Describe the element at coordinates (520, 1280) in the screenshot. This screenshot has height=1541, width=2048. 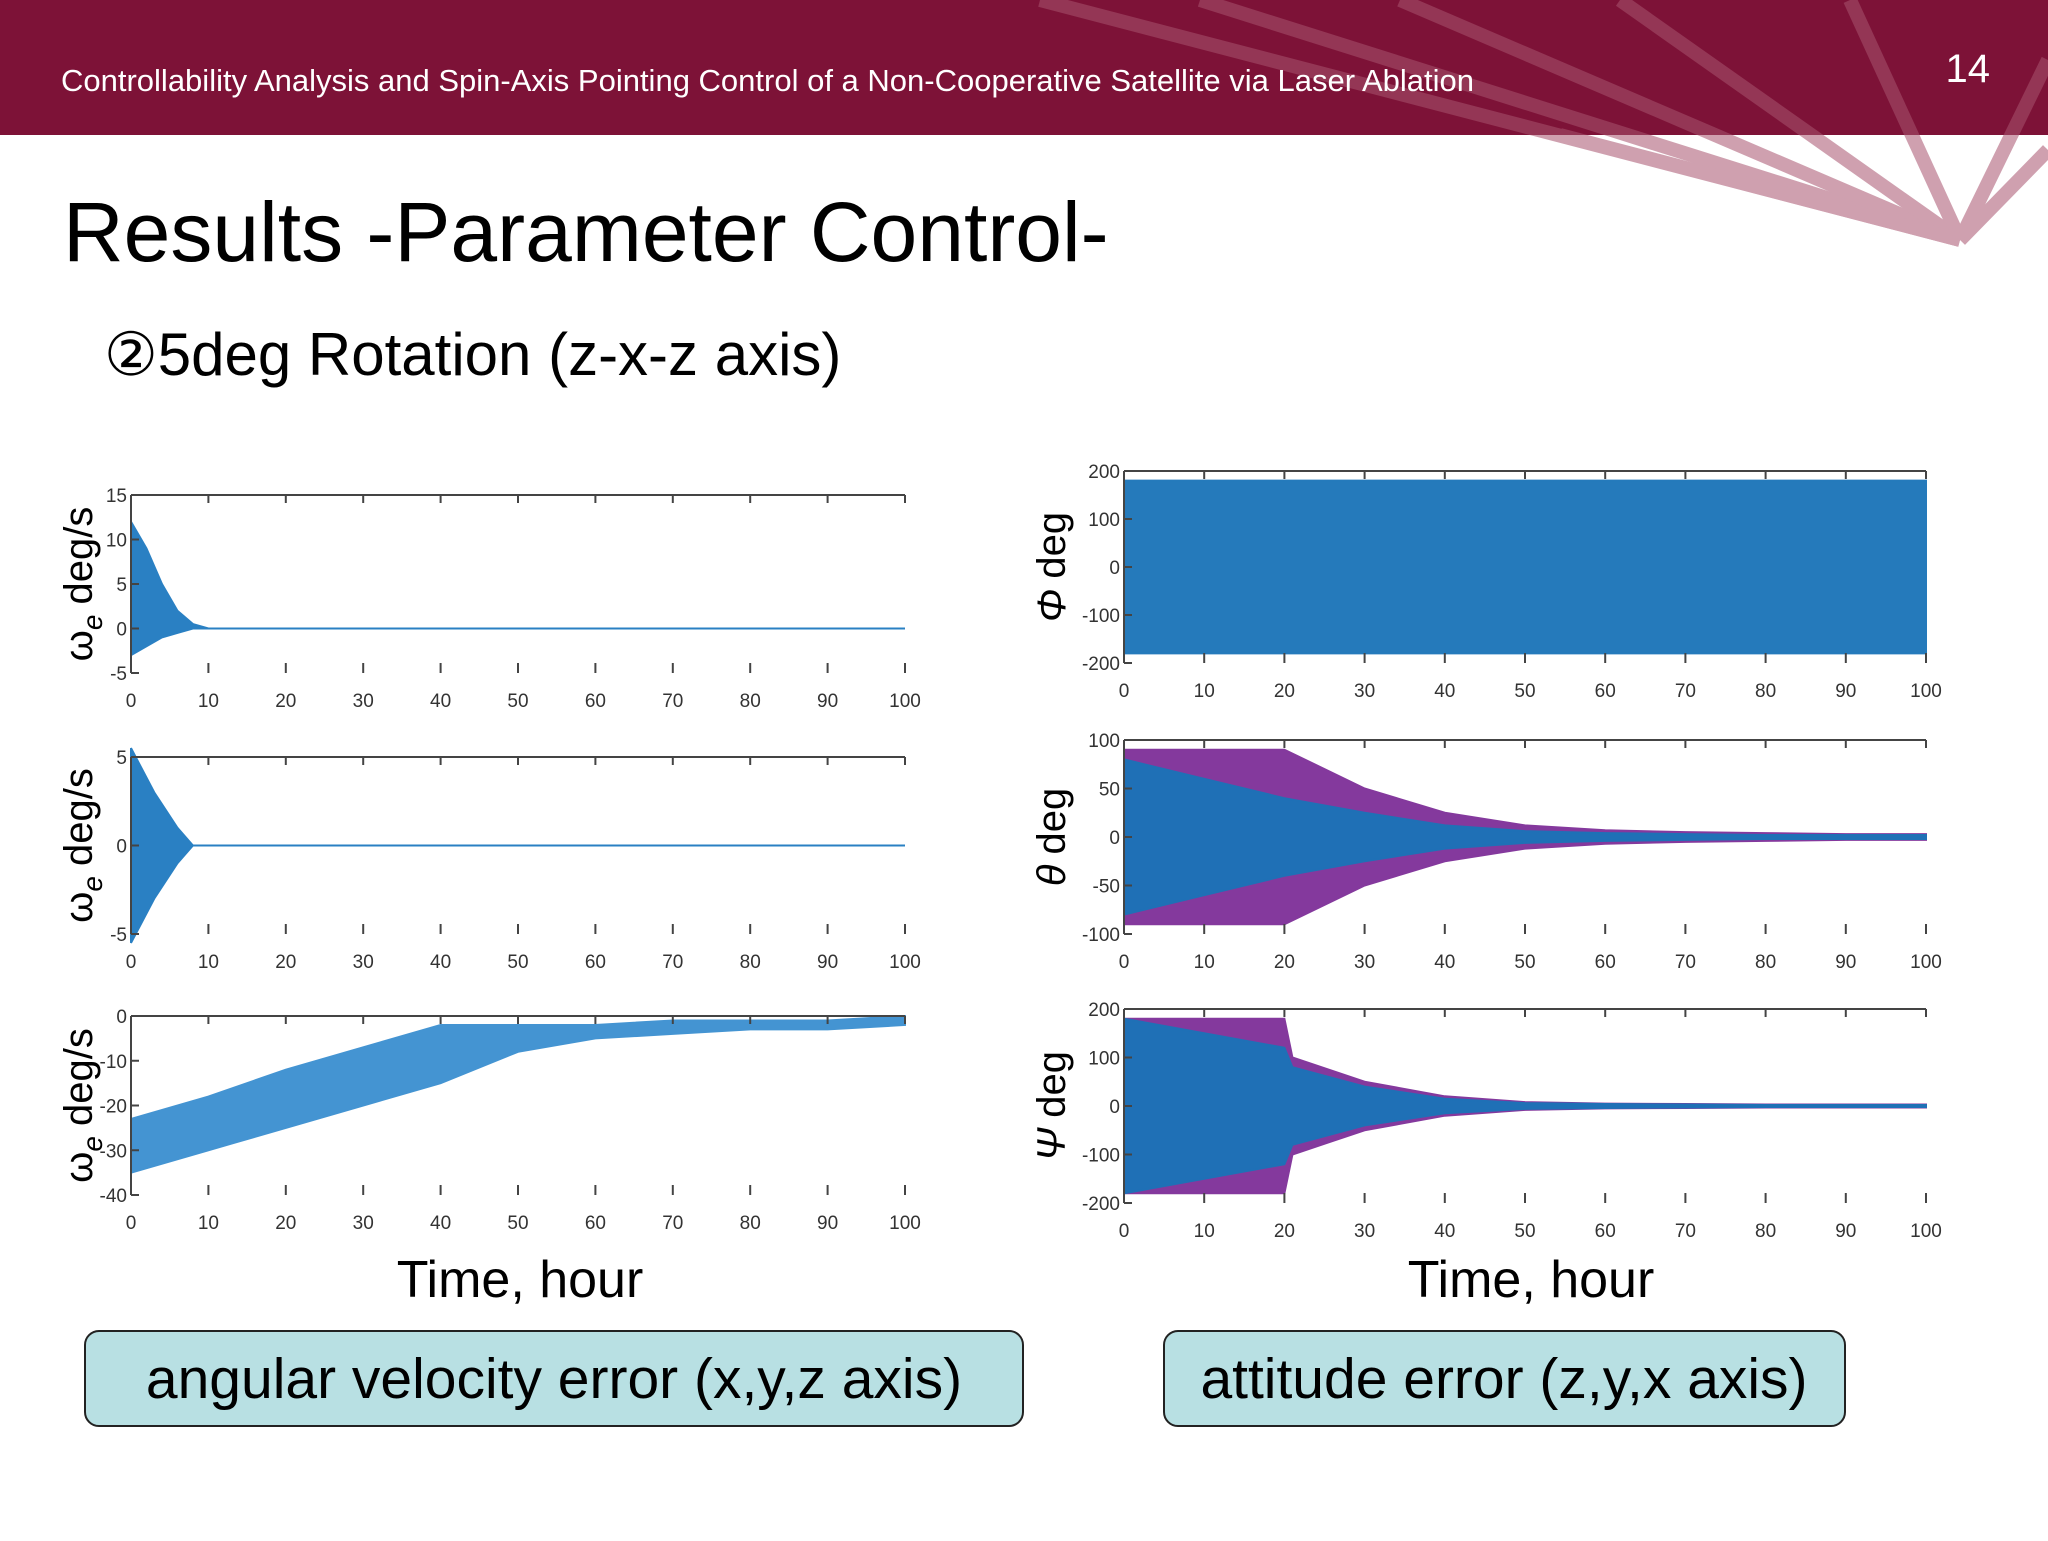
I see `x-axis-label: Time, hour` at that location.